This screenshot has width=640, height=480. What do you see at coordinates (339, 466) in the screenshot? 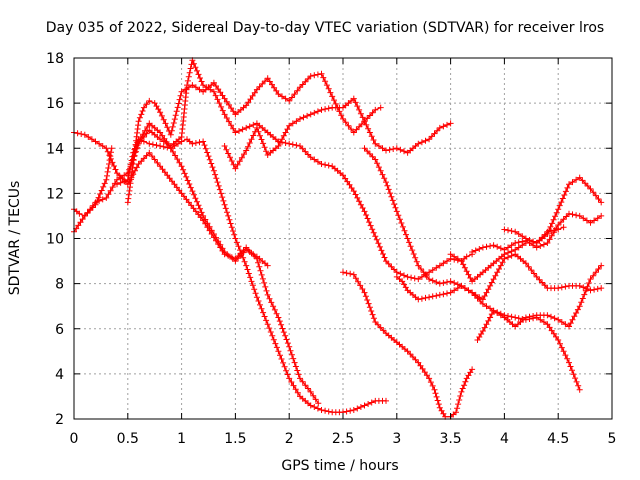
I see `x-axis-label: GPS time / hours` at bounding box center [339, 466].